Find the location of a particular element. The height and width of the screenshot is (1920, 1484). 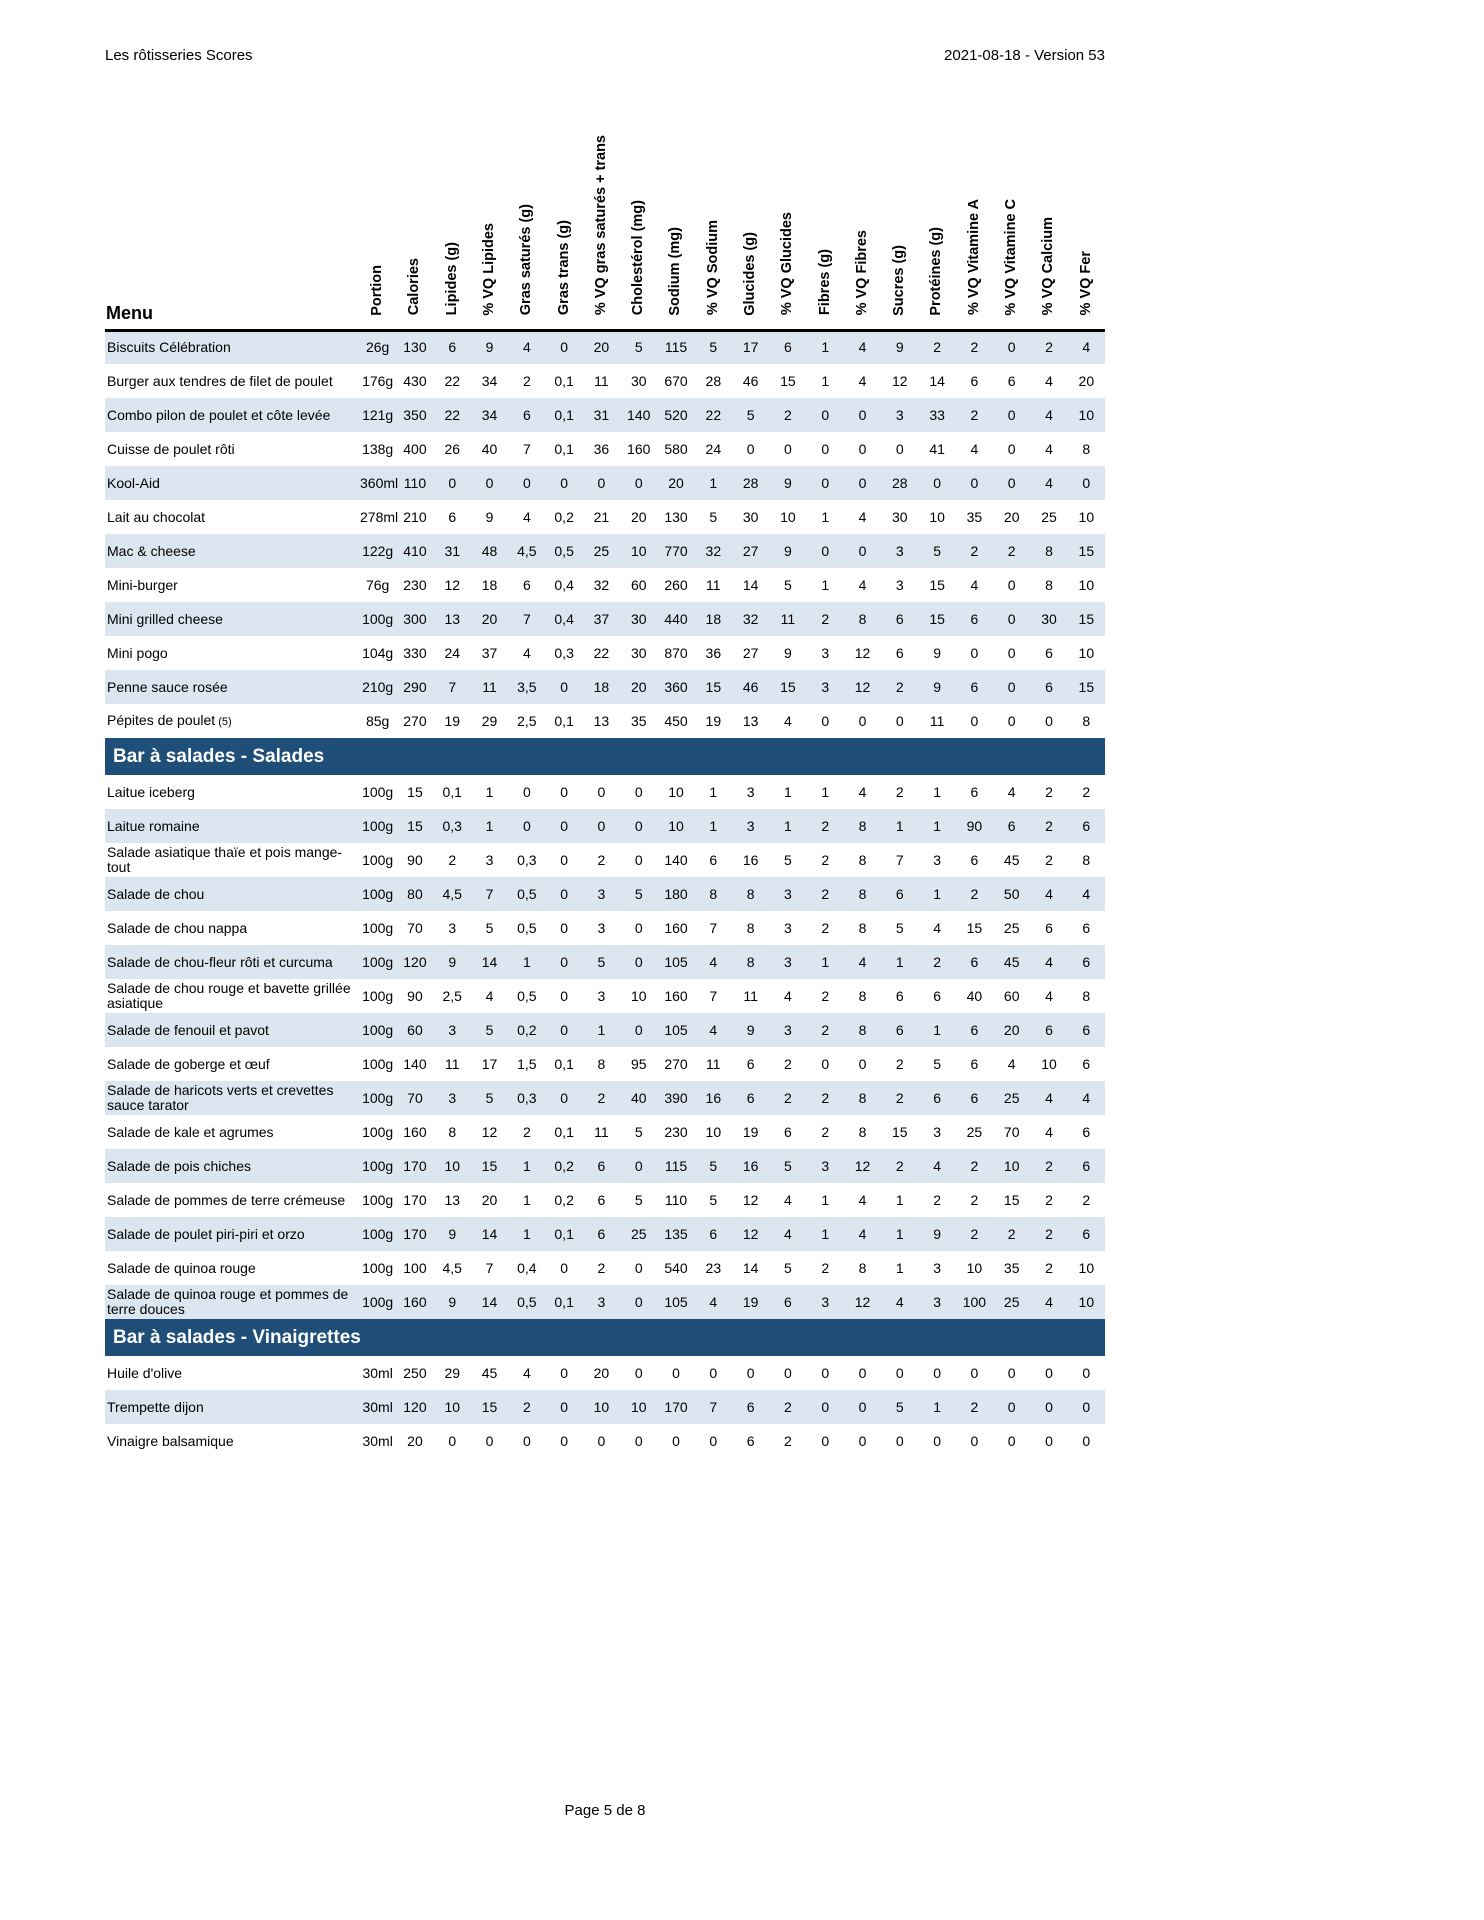

nutrition-value: 22 is located at coordinates (601, 652).